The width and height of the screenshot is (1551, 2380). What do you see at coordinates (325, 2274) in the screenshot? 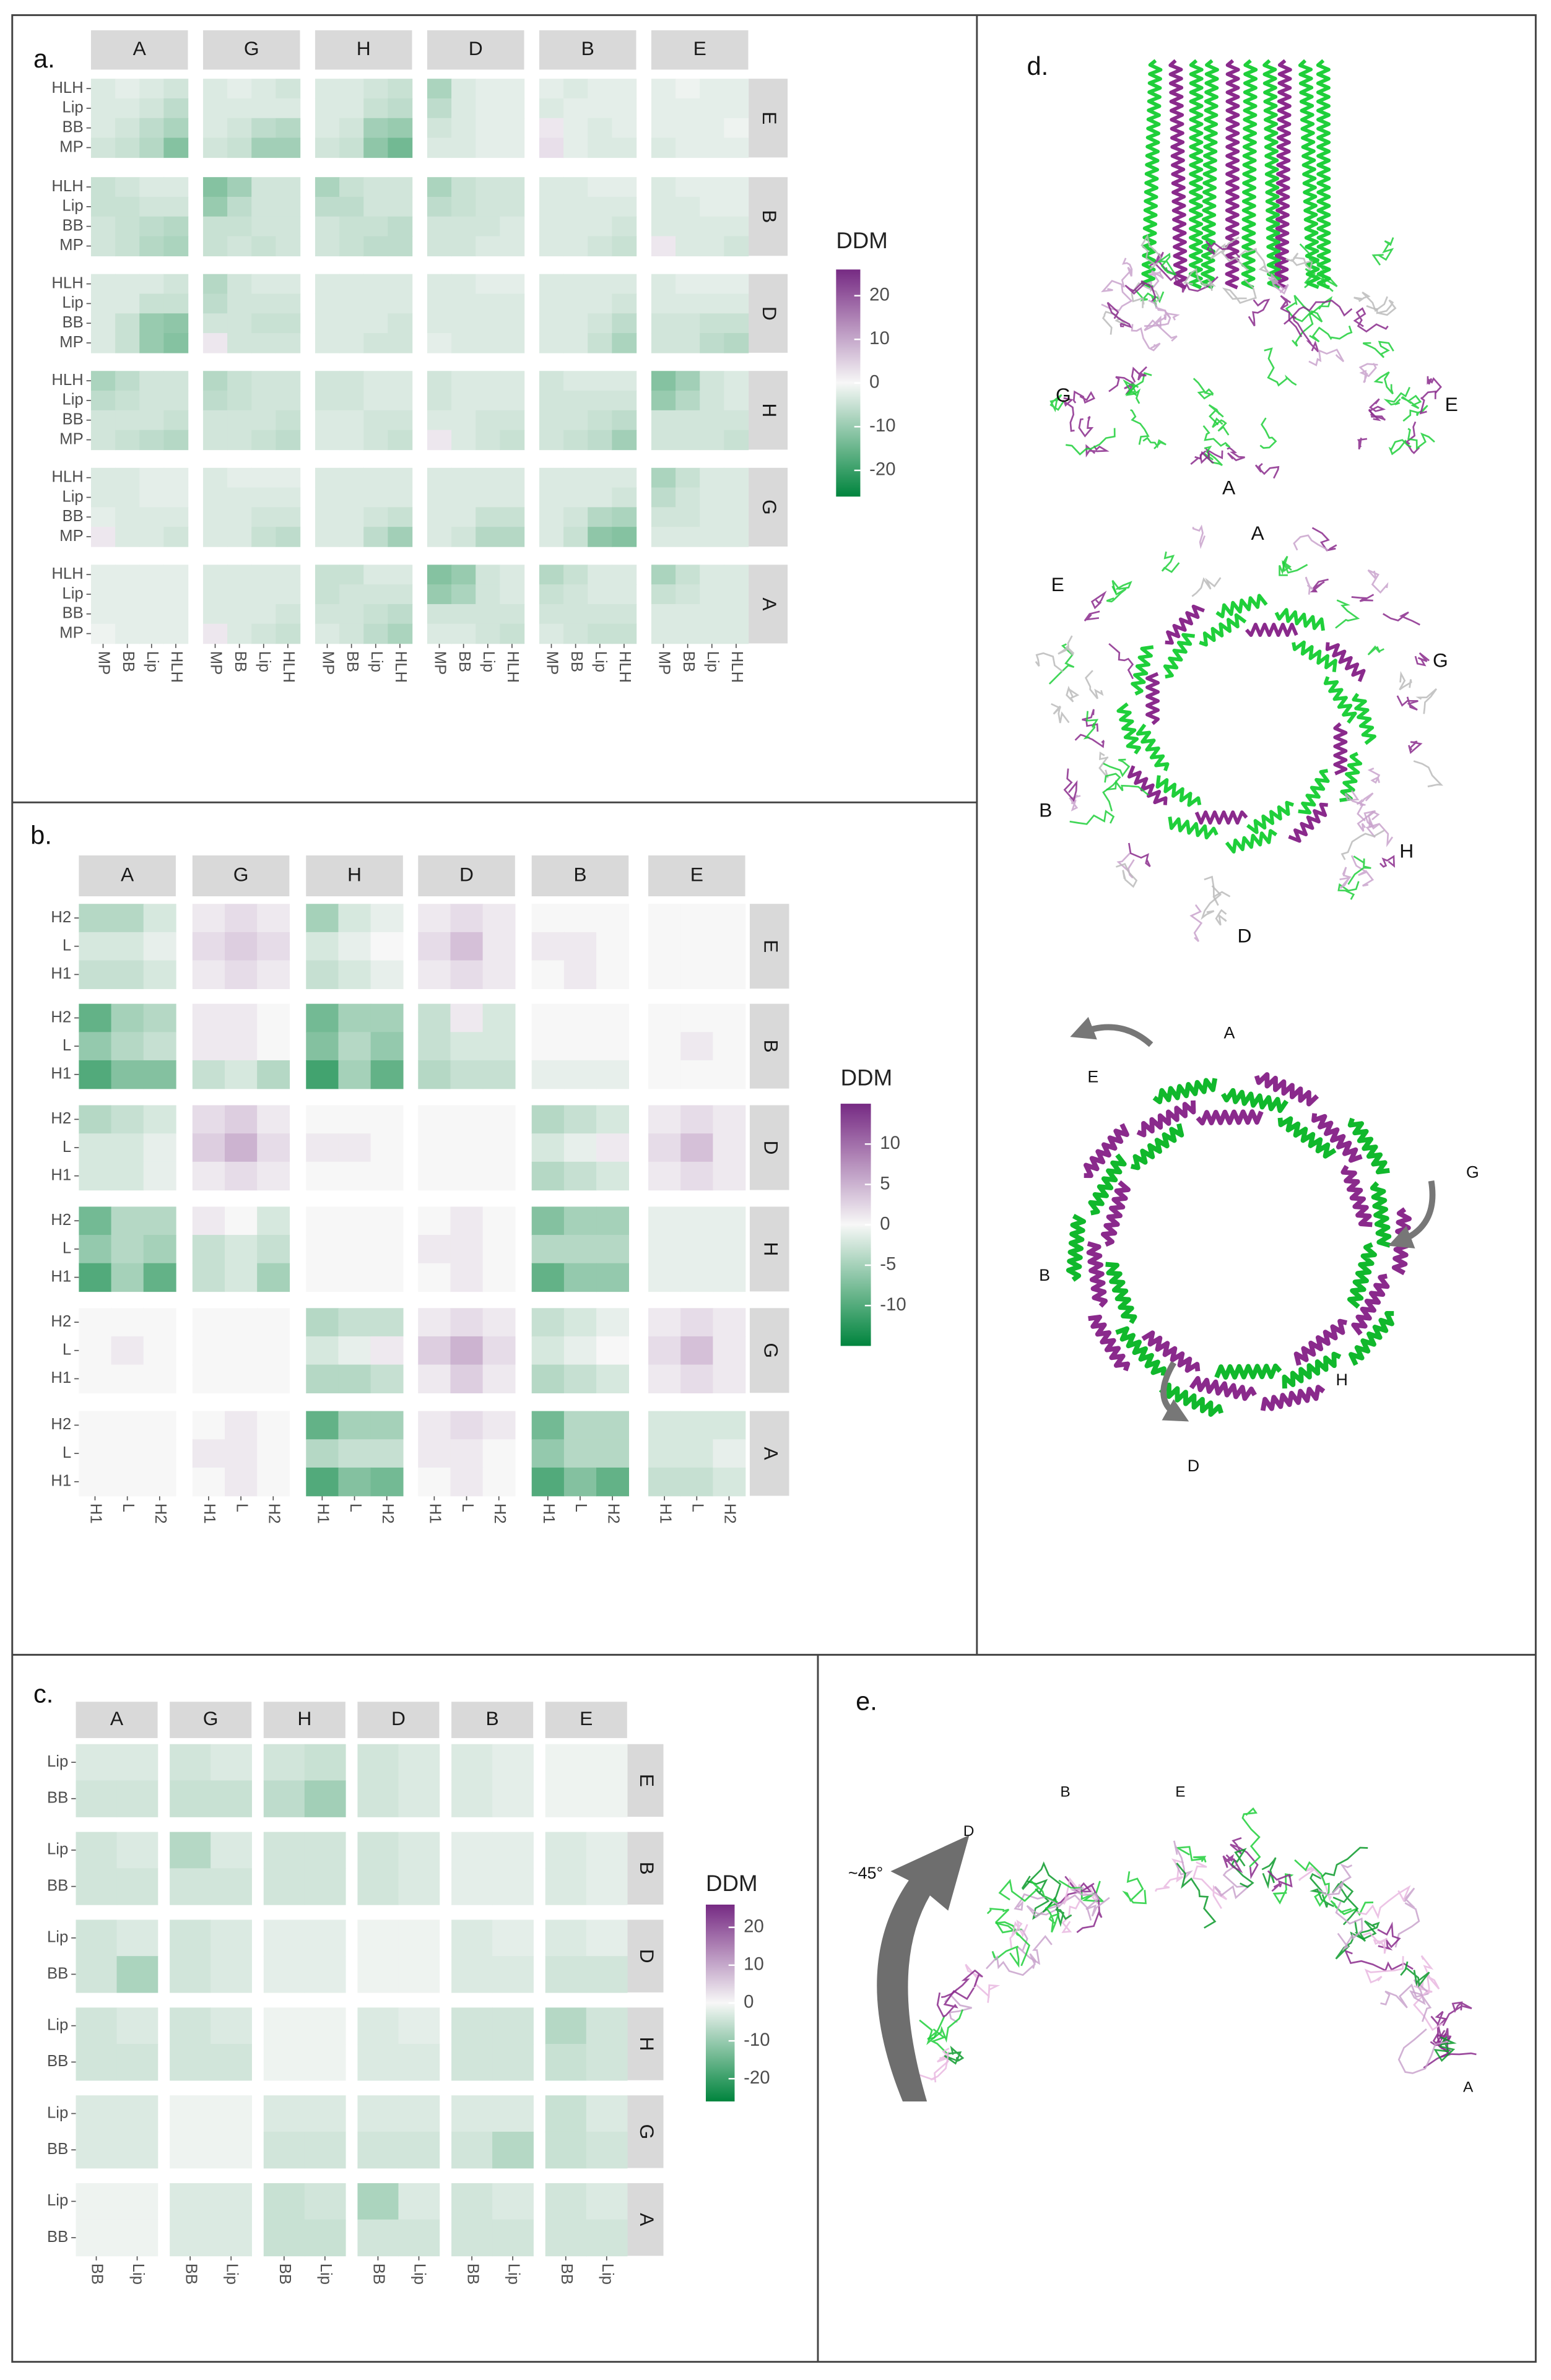
I see `x-tick-label: Lip` at bounding box center [325, 2274].